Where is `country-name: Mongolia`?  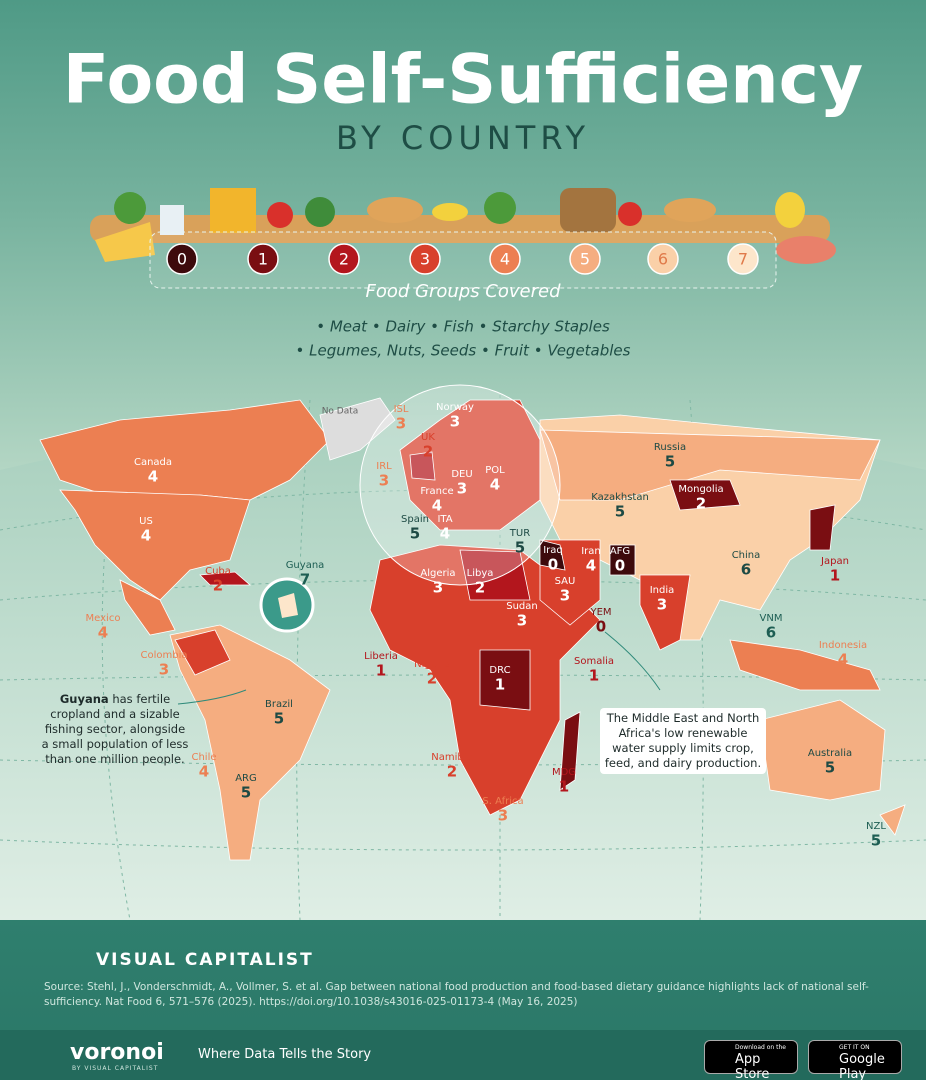 country-name: Mongolia is located at coordinates (700, 489).